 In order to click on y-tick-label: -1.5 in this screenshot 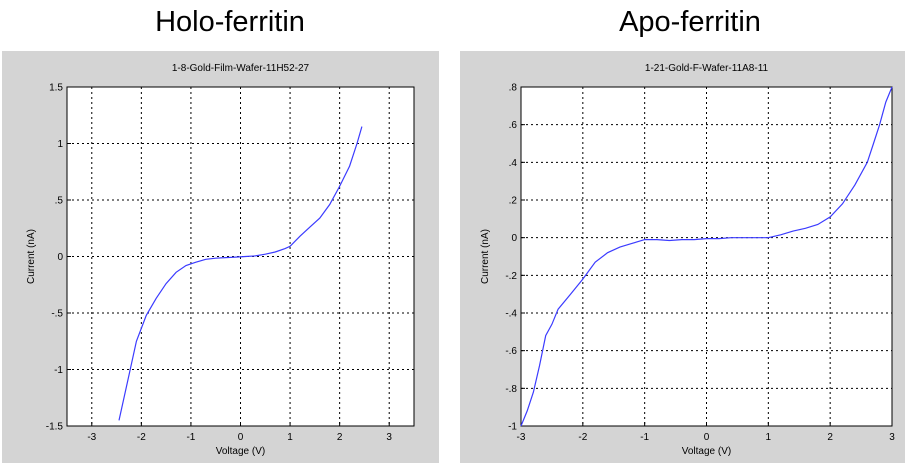, I will do `click(55, 427)`.